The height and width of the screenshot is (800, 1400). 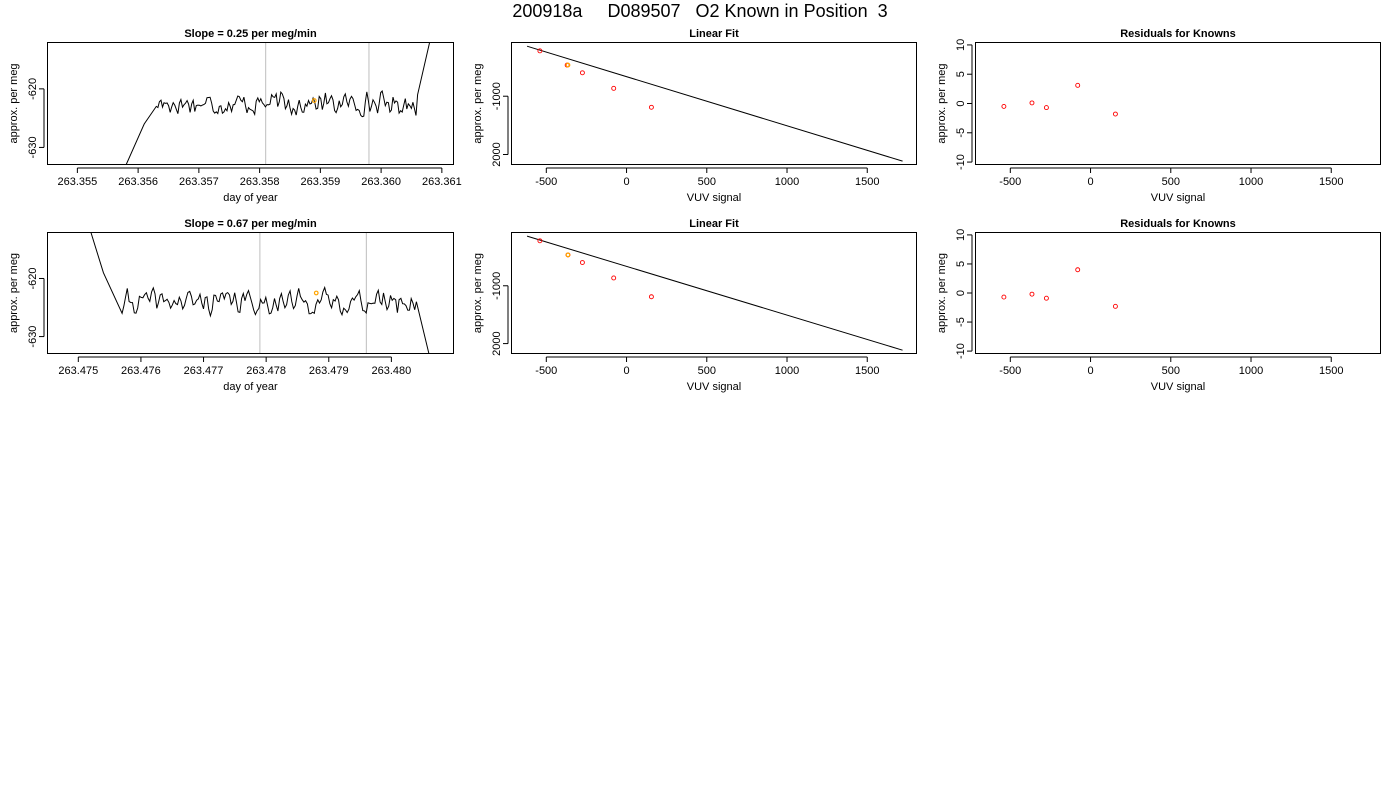 I want to click on x-tick-label: 263.360, so click(x=381, y=182).